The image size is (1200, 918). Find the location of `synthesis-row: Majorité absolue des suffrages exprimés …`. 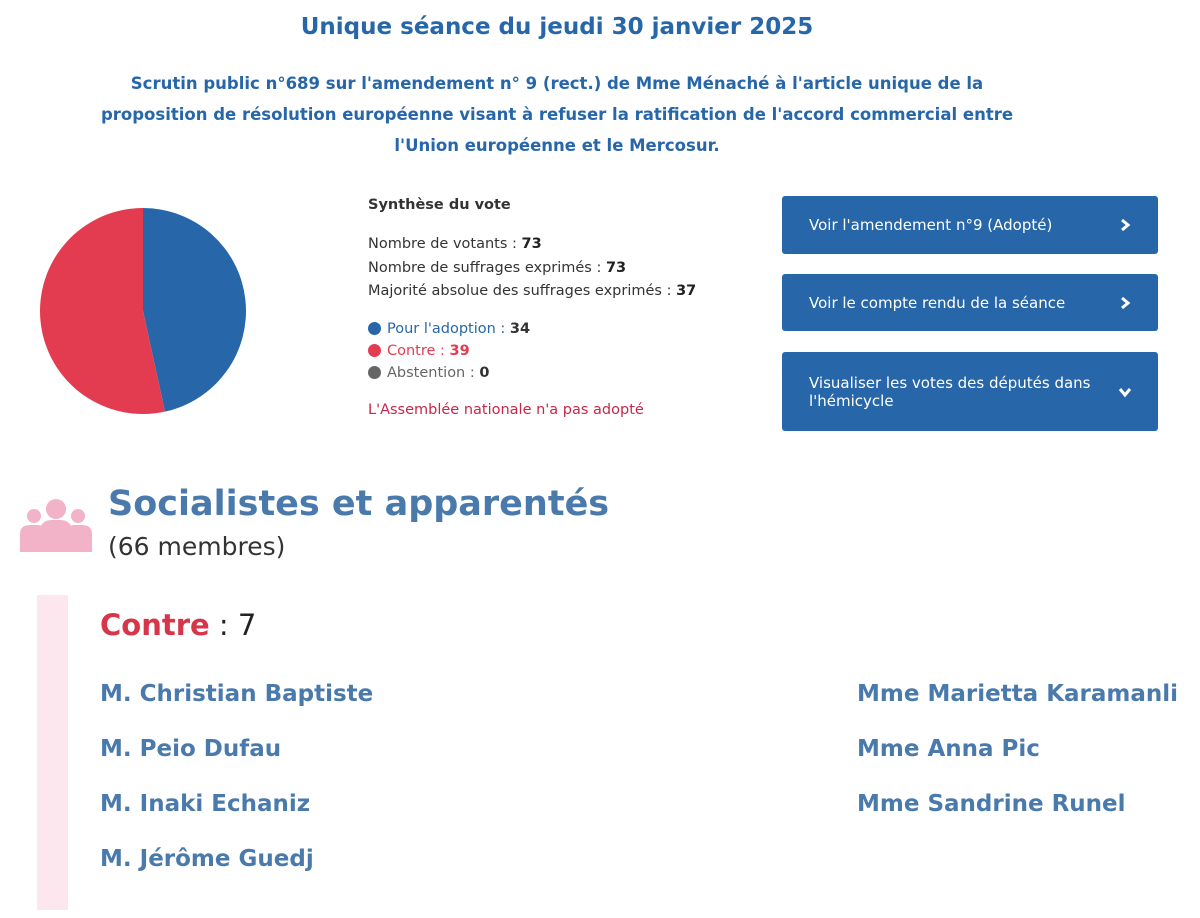

synthesis-row: Majorité absolue des suffrages exprimés … is located at coordinates (532, 292).